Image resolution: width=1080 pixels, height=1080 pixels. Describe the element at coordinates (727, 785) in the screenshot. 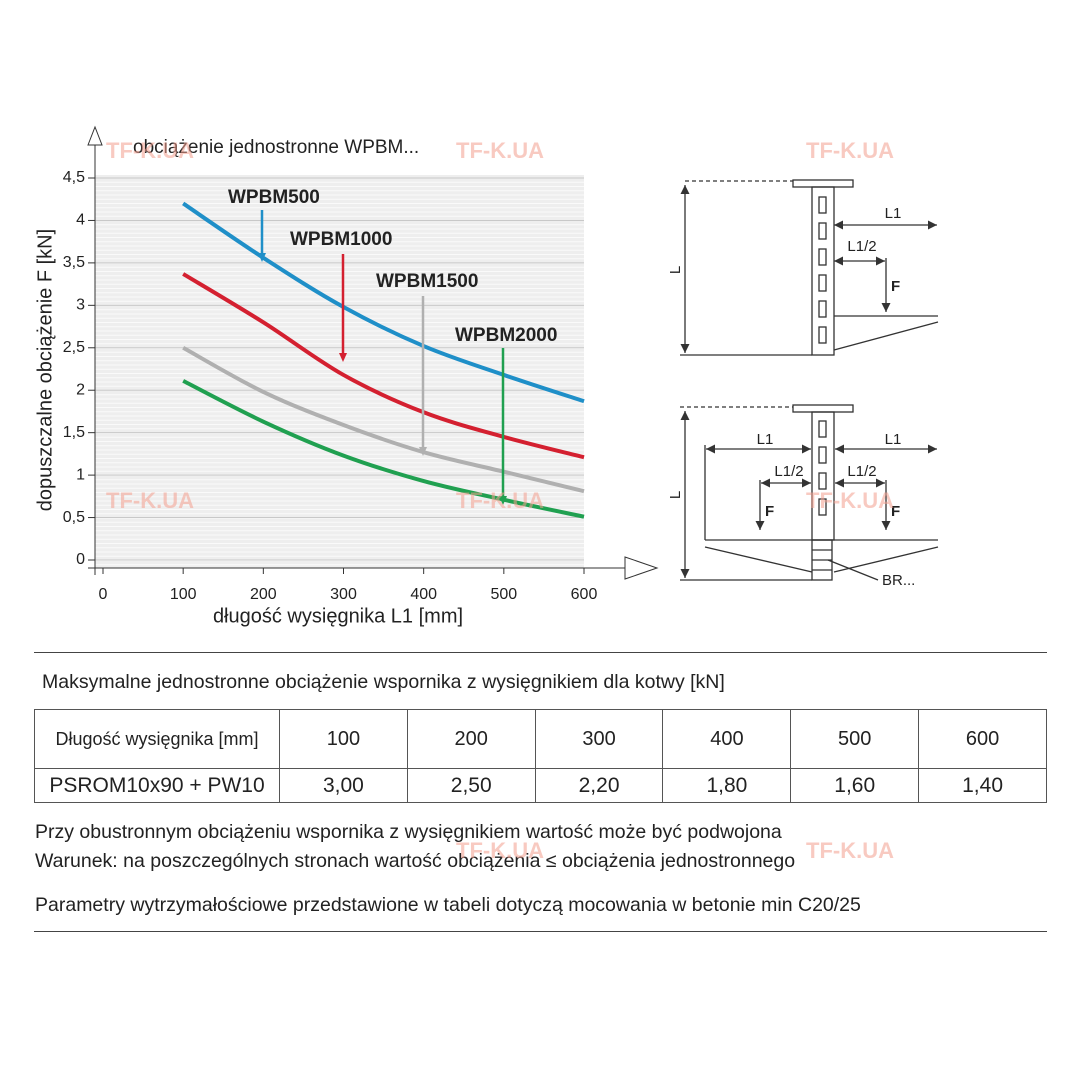

I see `cell: 1,80` at that location.